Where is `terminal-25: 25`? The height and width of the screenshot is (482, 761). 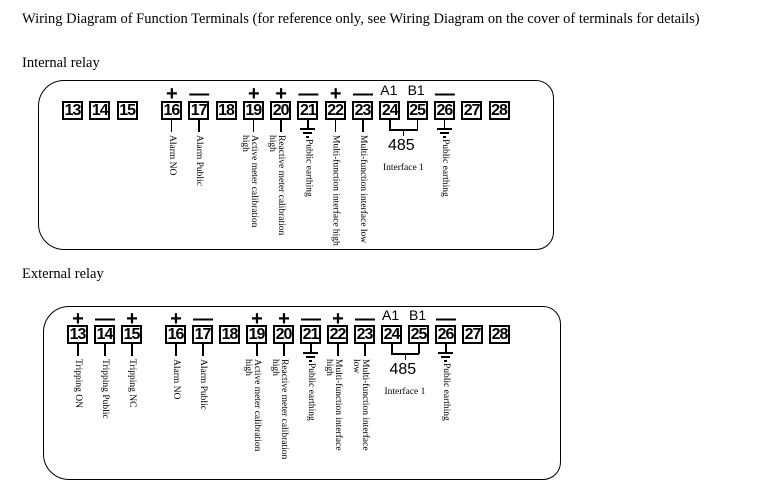
terminal-25: 25 is located at coordinates (418, 334).